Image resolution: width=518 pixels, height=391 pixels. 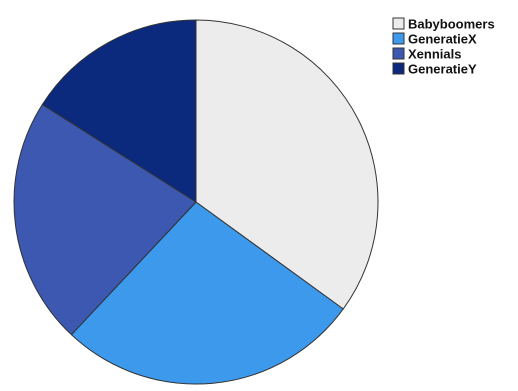 I want to click on legend-swatch-generatiex, so click(x=398, y=38).